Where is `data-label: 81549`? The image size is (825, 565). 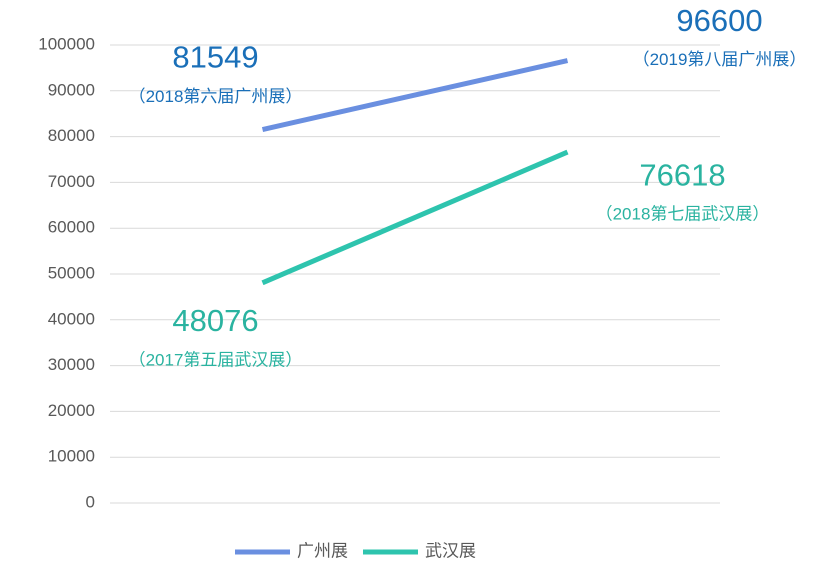 data-label: 81549 is located at coordinates (215, 57).